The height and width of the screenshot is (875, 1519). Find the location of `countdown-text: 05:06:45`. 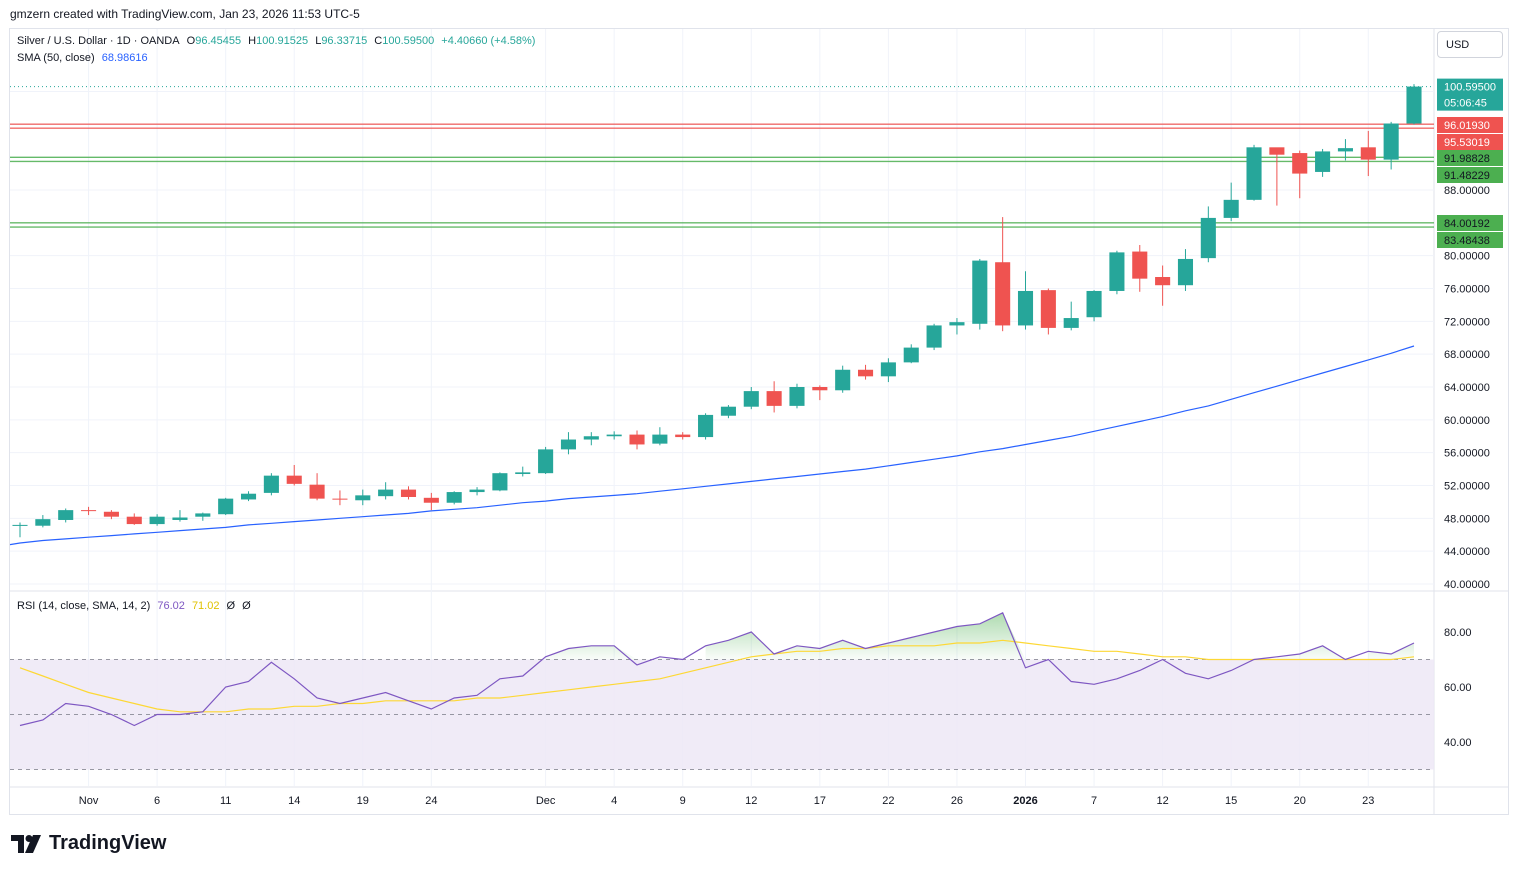

countdown-text: 05:06:45 is located at coordinates (1465, 104).